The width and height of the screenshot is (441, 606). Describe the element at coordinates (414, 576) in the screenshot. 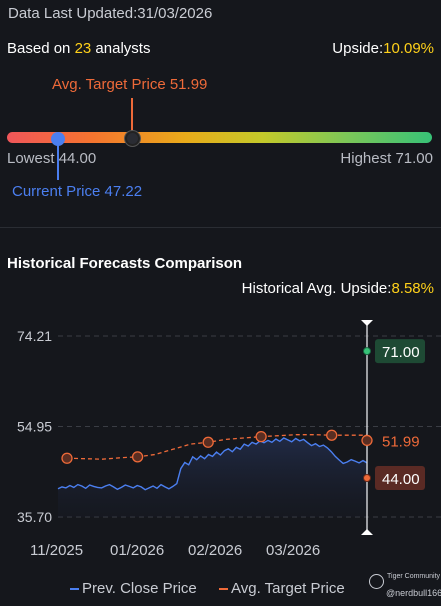

I see `brand-name: Tiger Community` at that location.